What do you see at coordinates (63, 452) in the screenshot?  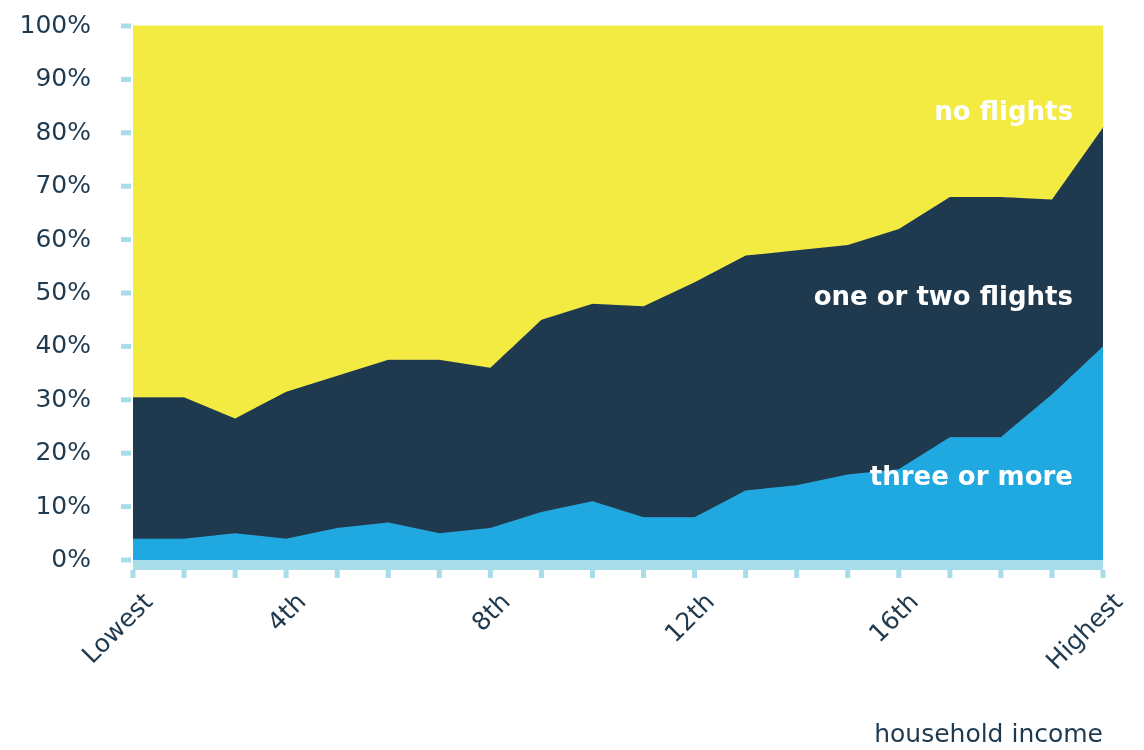 I see `y-tick-label: 20%` at bounding box center [63, 452].